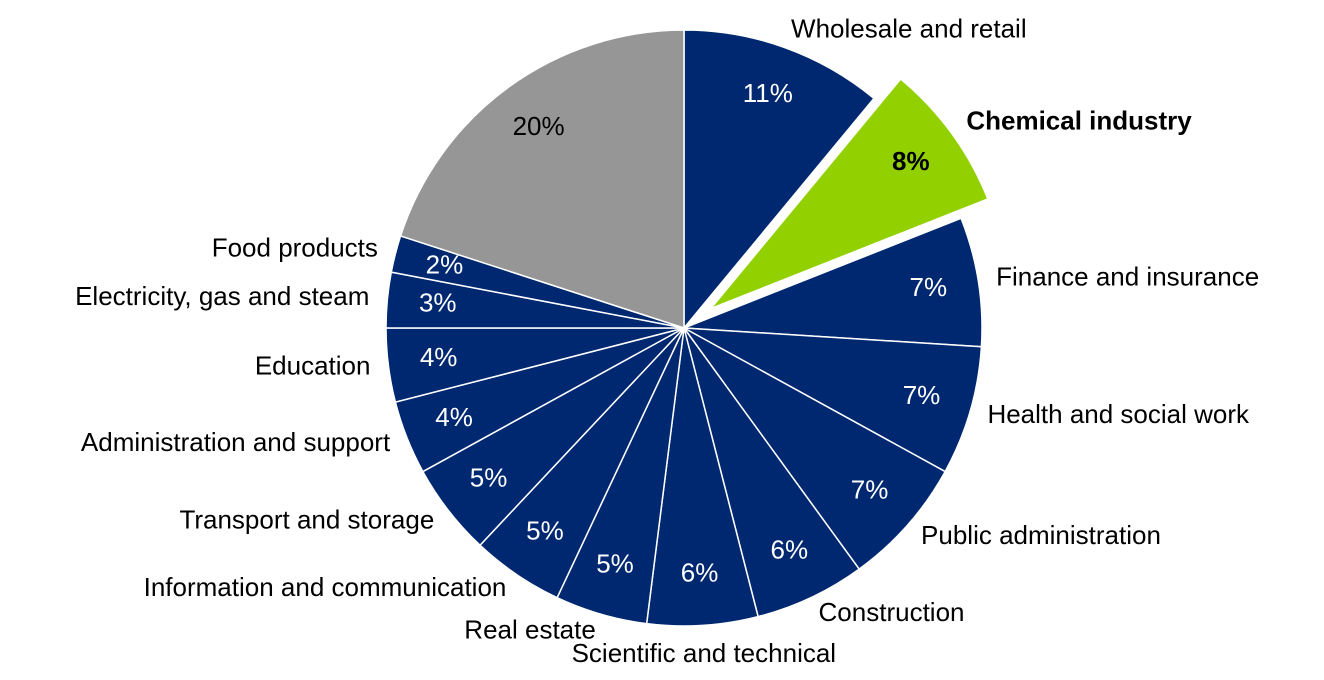 This screenshot has width=1324, height=680. I want to click on category-label: Administration and support, so click(236, 442).